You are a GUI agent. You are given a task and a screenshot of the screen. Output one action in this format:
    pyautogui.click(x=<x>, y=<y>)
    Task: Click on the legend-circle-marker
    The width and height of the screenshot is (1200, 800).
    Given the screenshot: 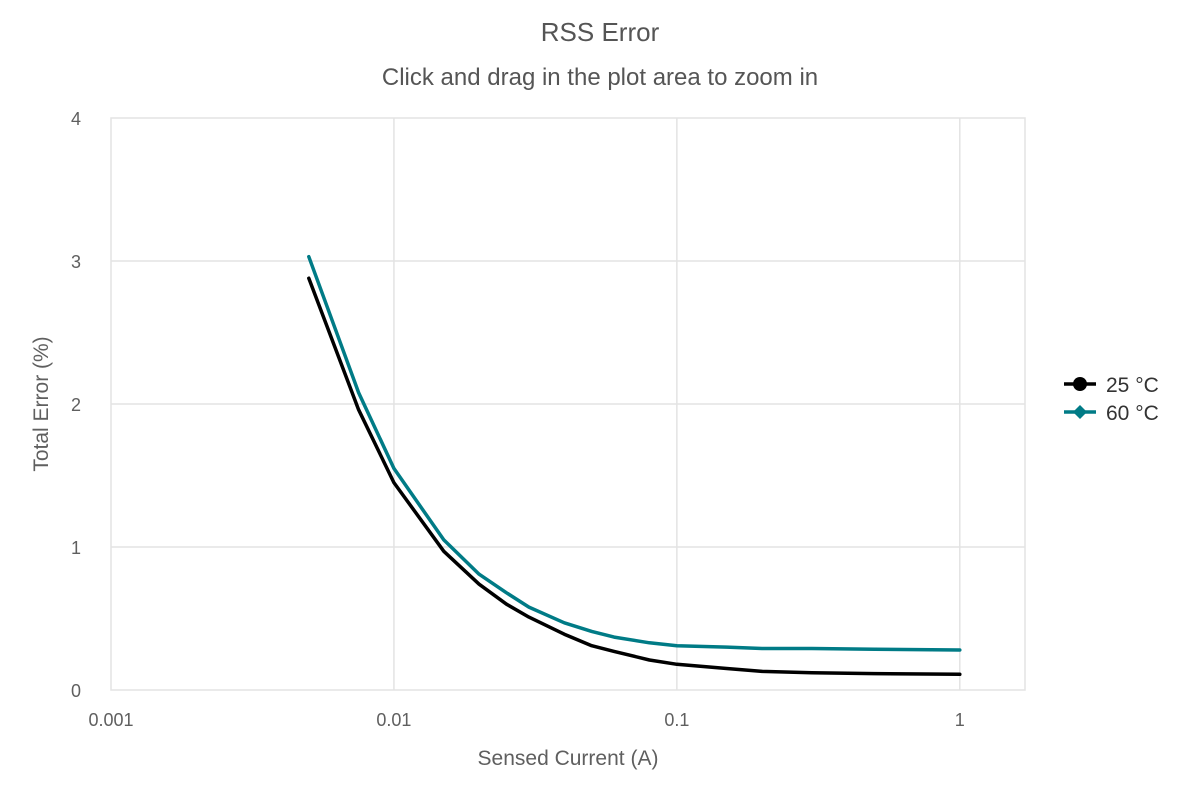 What is the action you would take?
    pyautogui.click(x=1080, y=384)
    